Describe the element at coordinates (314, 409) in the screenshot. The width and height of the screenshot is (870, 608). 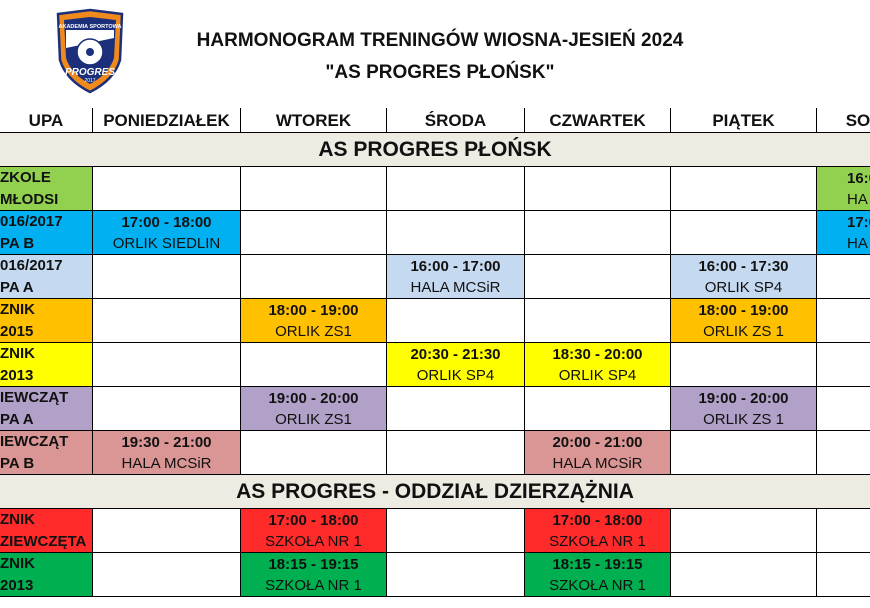
I see `schedule-cell: 19:00 - 20:00 ORLIK ZS1` at that location.